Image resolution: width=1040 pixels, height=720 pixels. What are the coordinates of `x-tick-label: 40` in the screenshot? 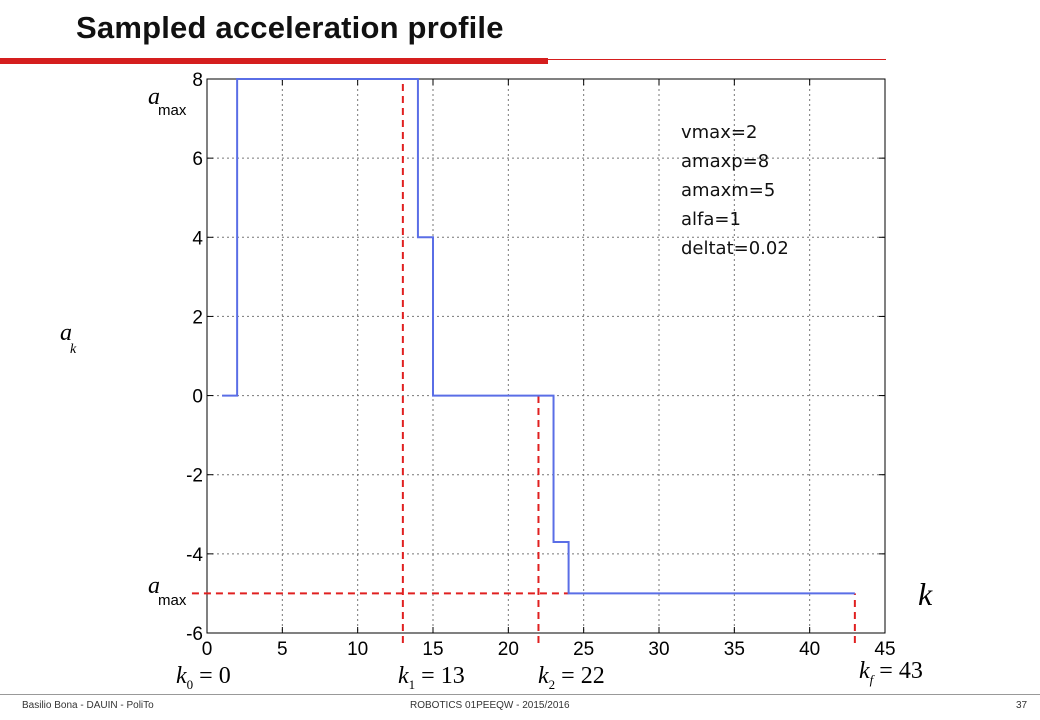 It's located at (809, 649).